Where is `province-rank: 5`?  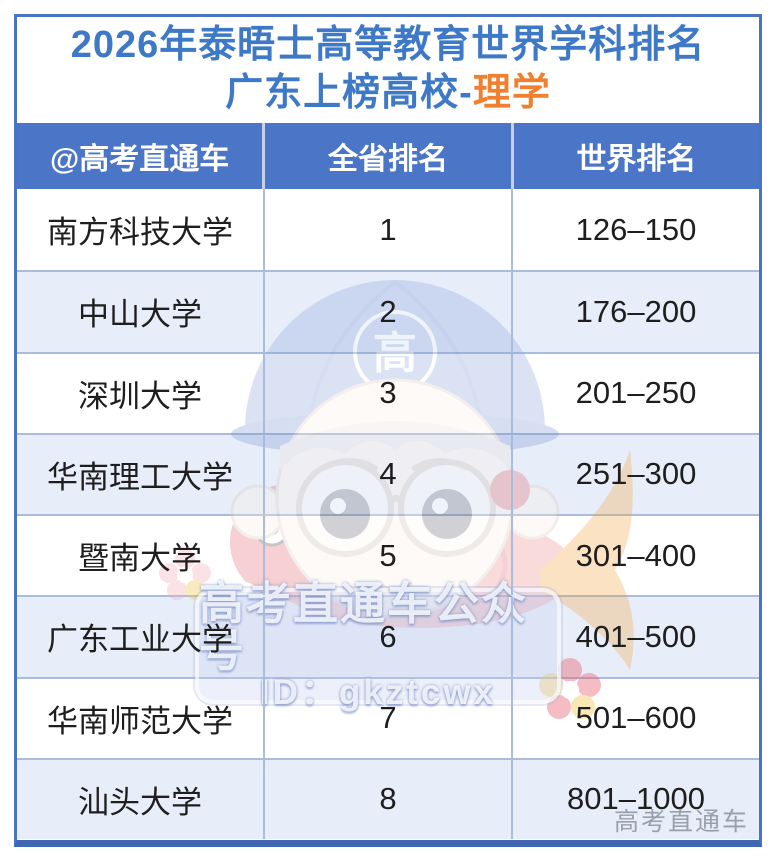
province-rank: 5 is located at coordinates (389, 556).